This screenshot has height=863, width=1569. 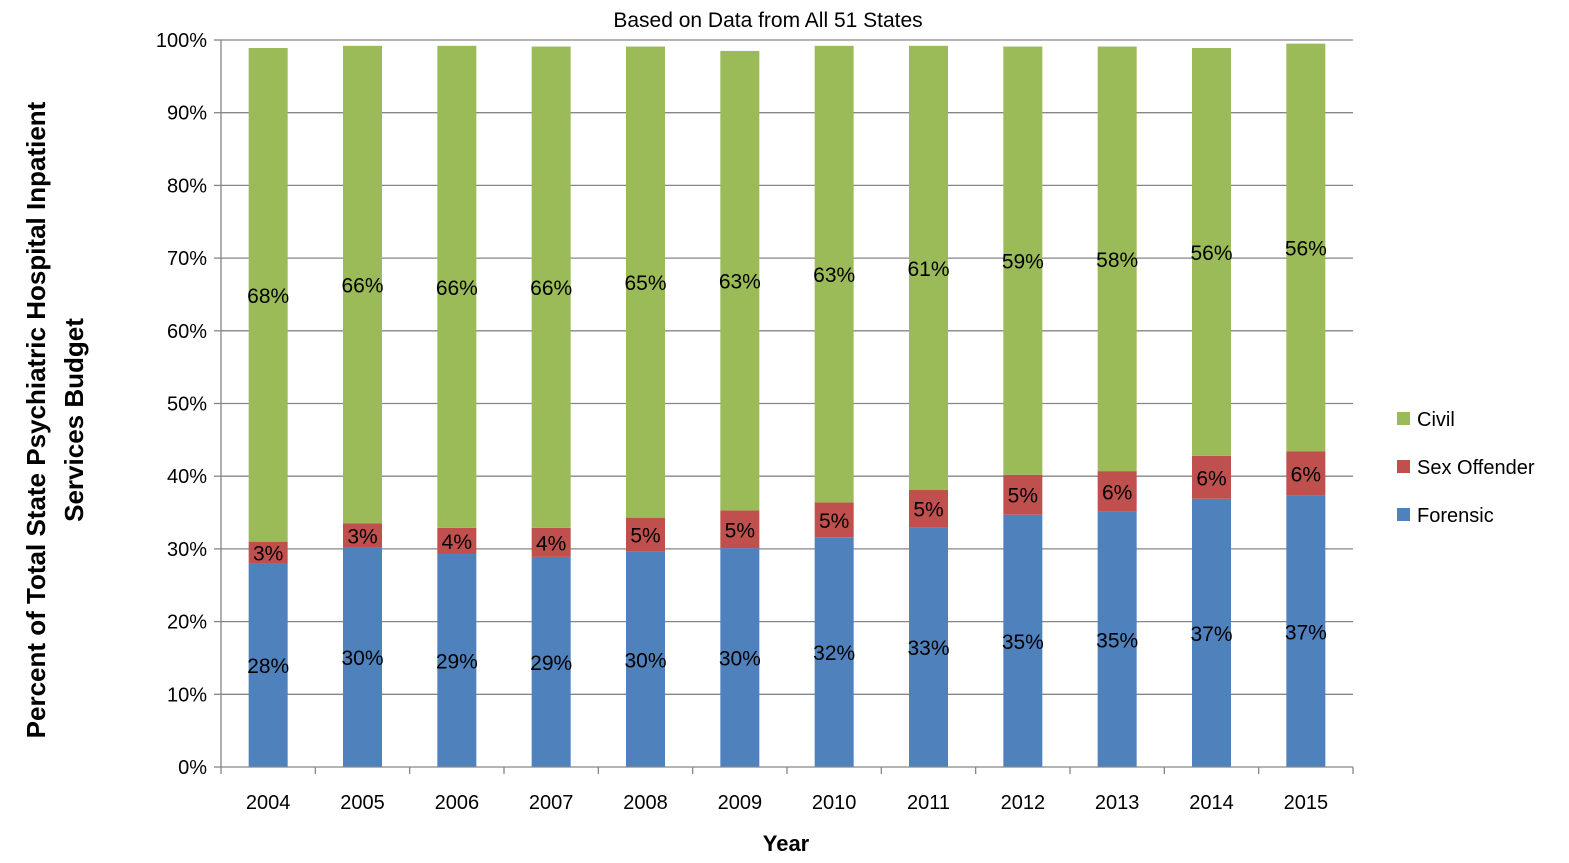 I want to click on y-tick-label: 0%, so click(x=192, y=768).